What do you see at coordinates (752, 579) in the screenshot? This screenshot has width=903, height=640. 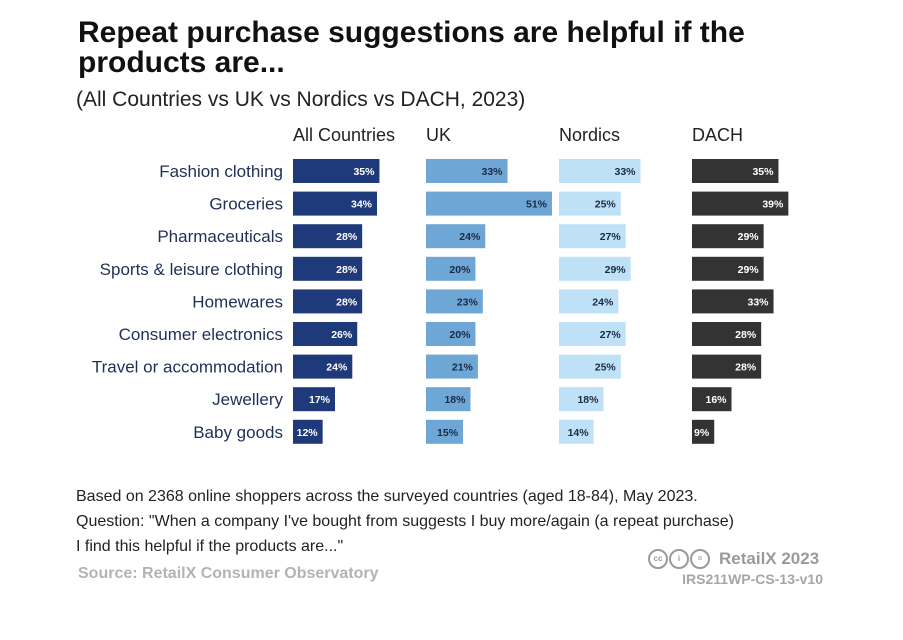 I see `reference-code: IRS211WP-CS-13-v10` at bounding box center [752, 579].